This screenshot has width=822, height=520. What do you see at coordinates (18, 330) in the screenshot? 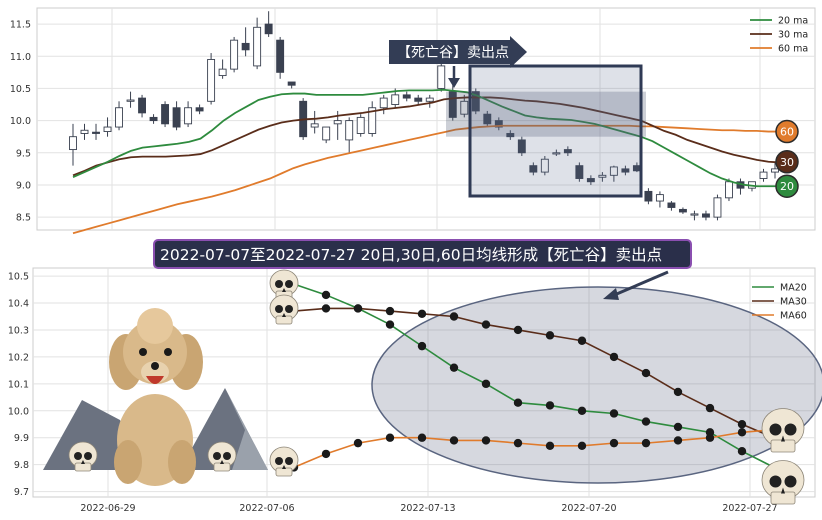
I see `bottom-y-tick-label: 10.3` at bounding box center [18, 330].